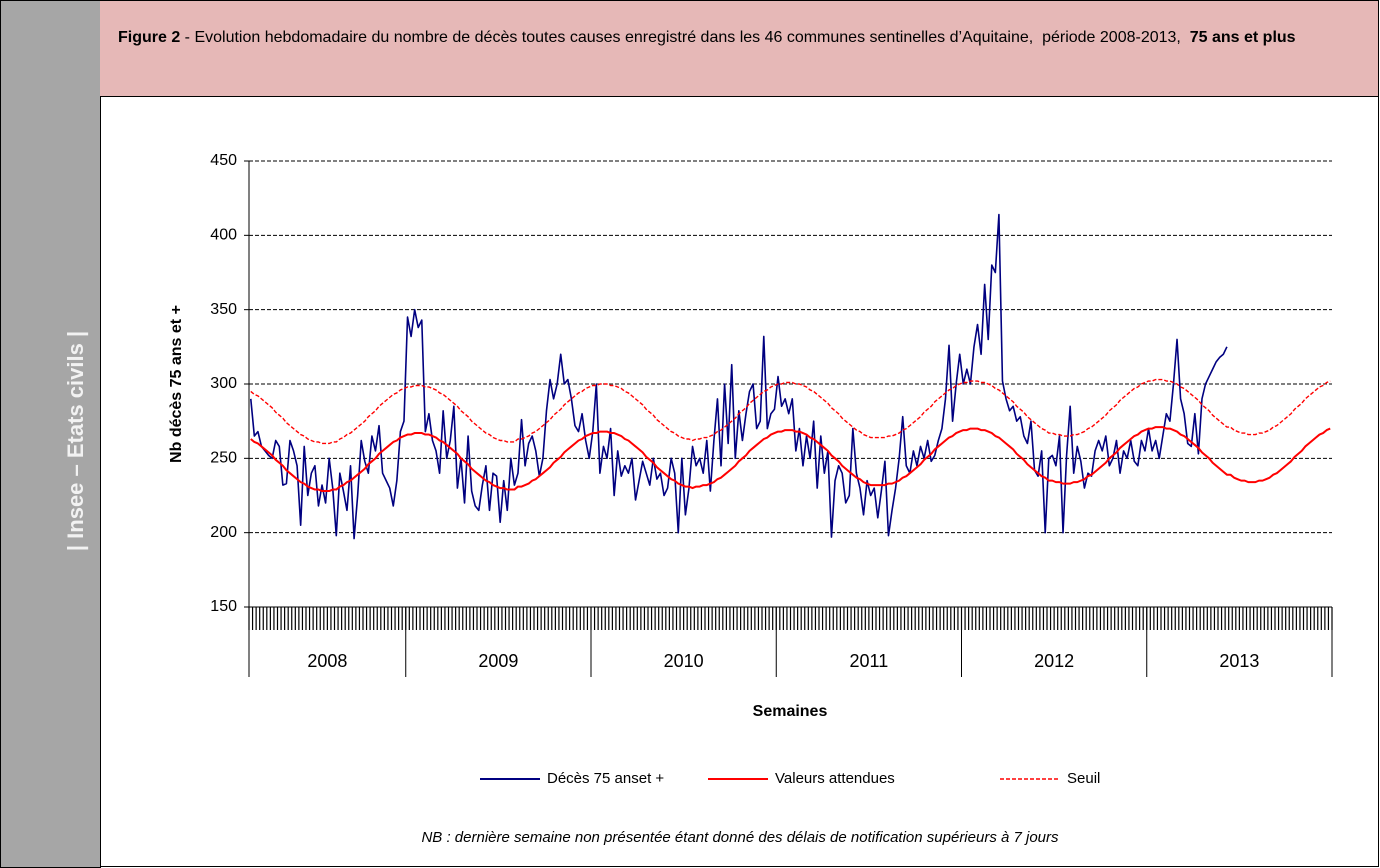 This screenshot has width=1380, height=868. What do you see at coordinates (50, 434) in the screenshot?
I see `side-bar: | Insee – Etats civils |` at bounding box center [50, 434].